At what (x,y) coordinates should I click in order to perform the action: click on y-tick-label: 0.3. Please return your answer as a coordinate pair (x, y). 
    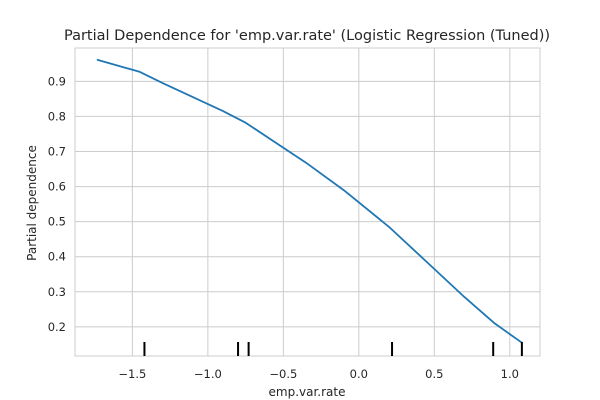
    Looking at the image, I should click on (57, 292).